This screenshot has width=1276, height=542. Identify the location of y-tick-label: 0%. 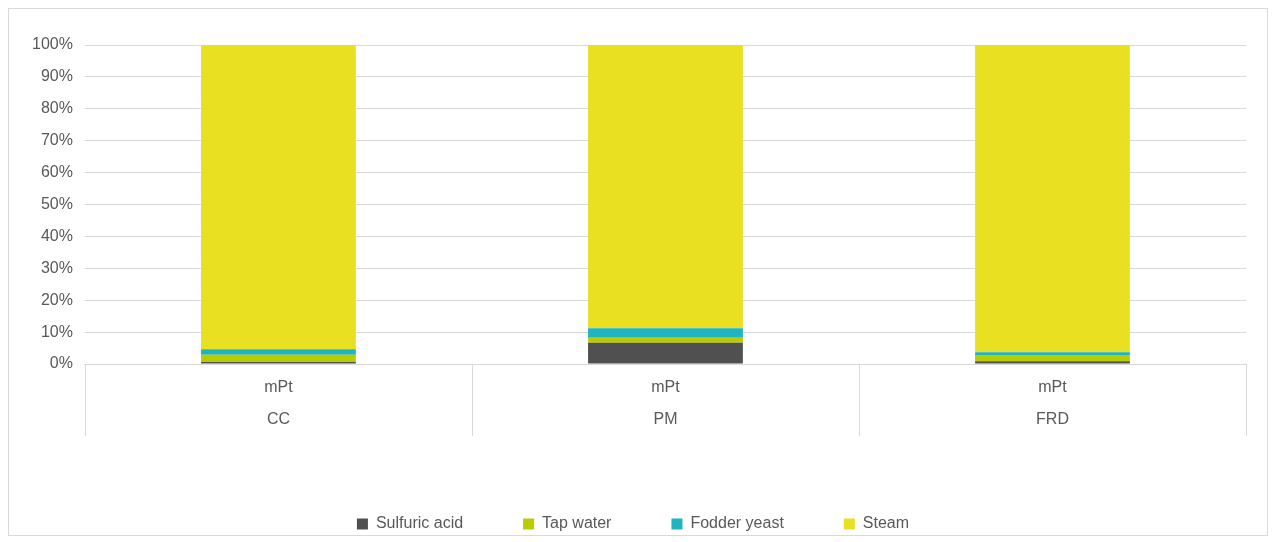
(61, 363).